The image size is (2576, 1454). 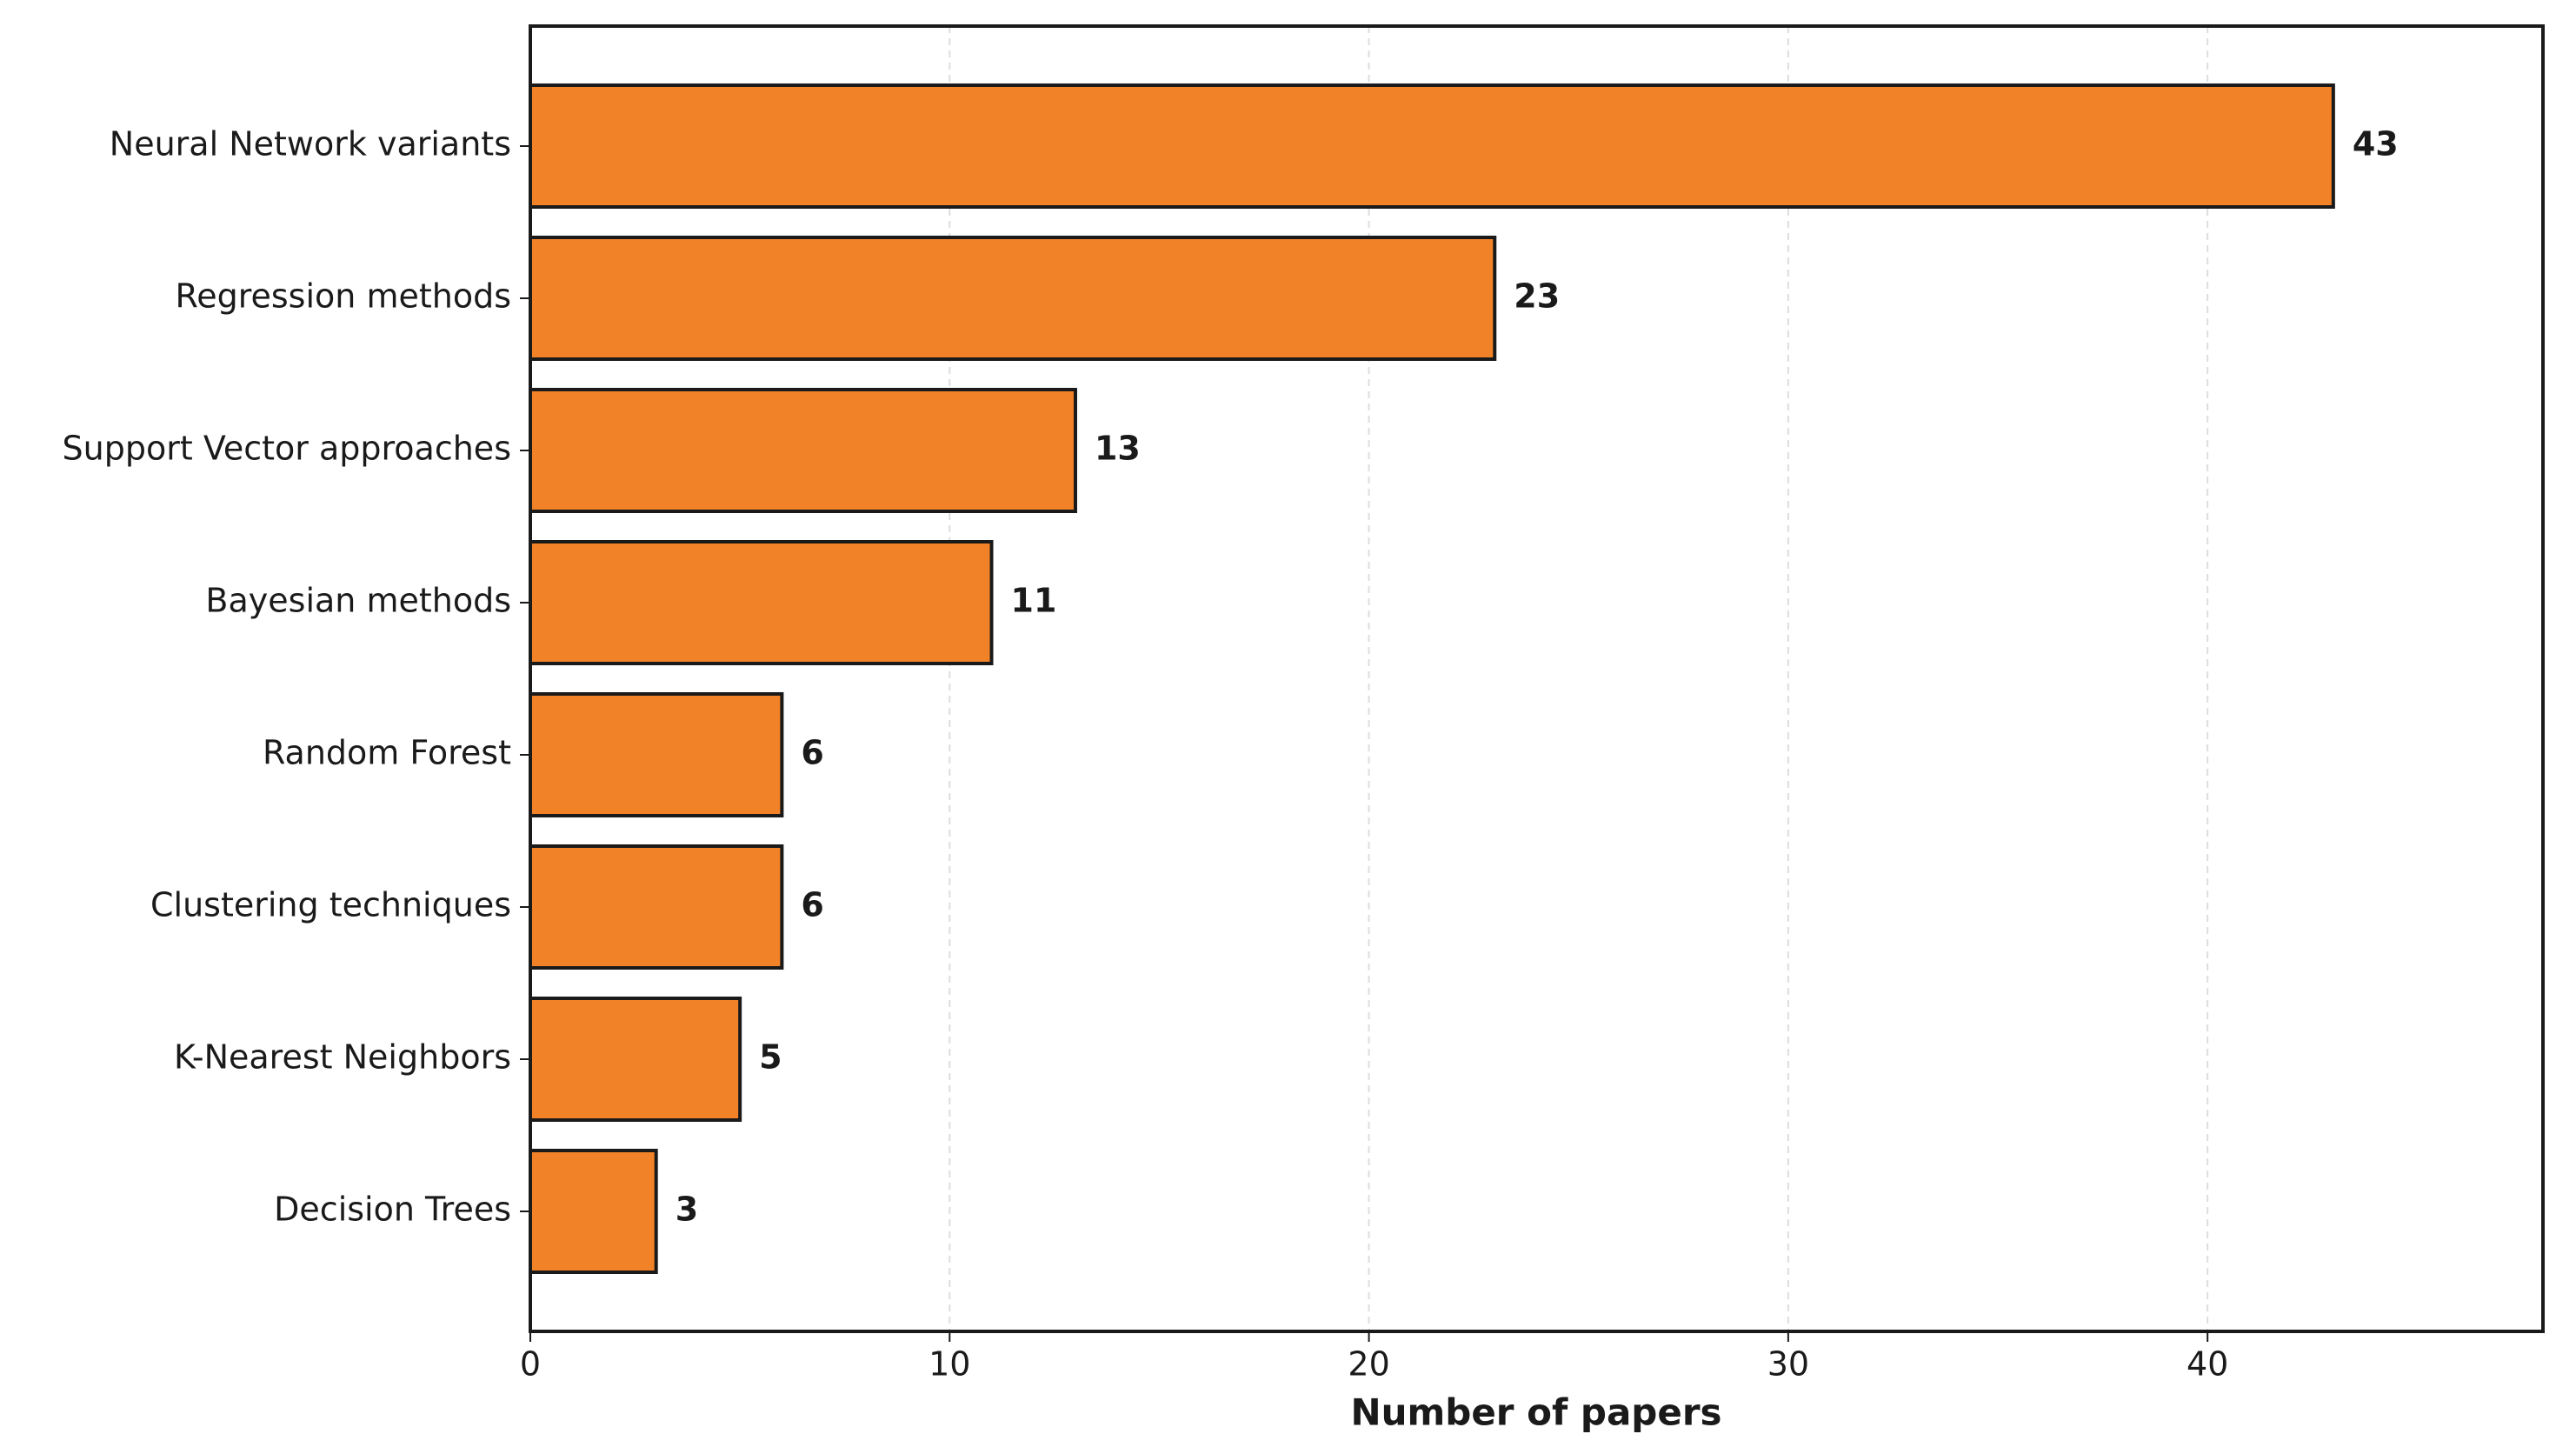 I want to click on y-tick-label: Support Vector approaches, so click(x=287, y=449).